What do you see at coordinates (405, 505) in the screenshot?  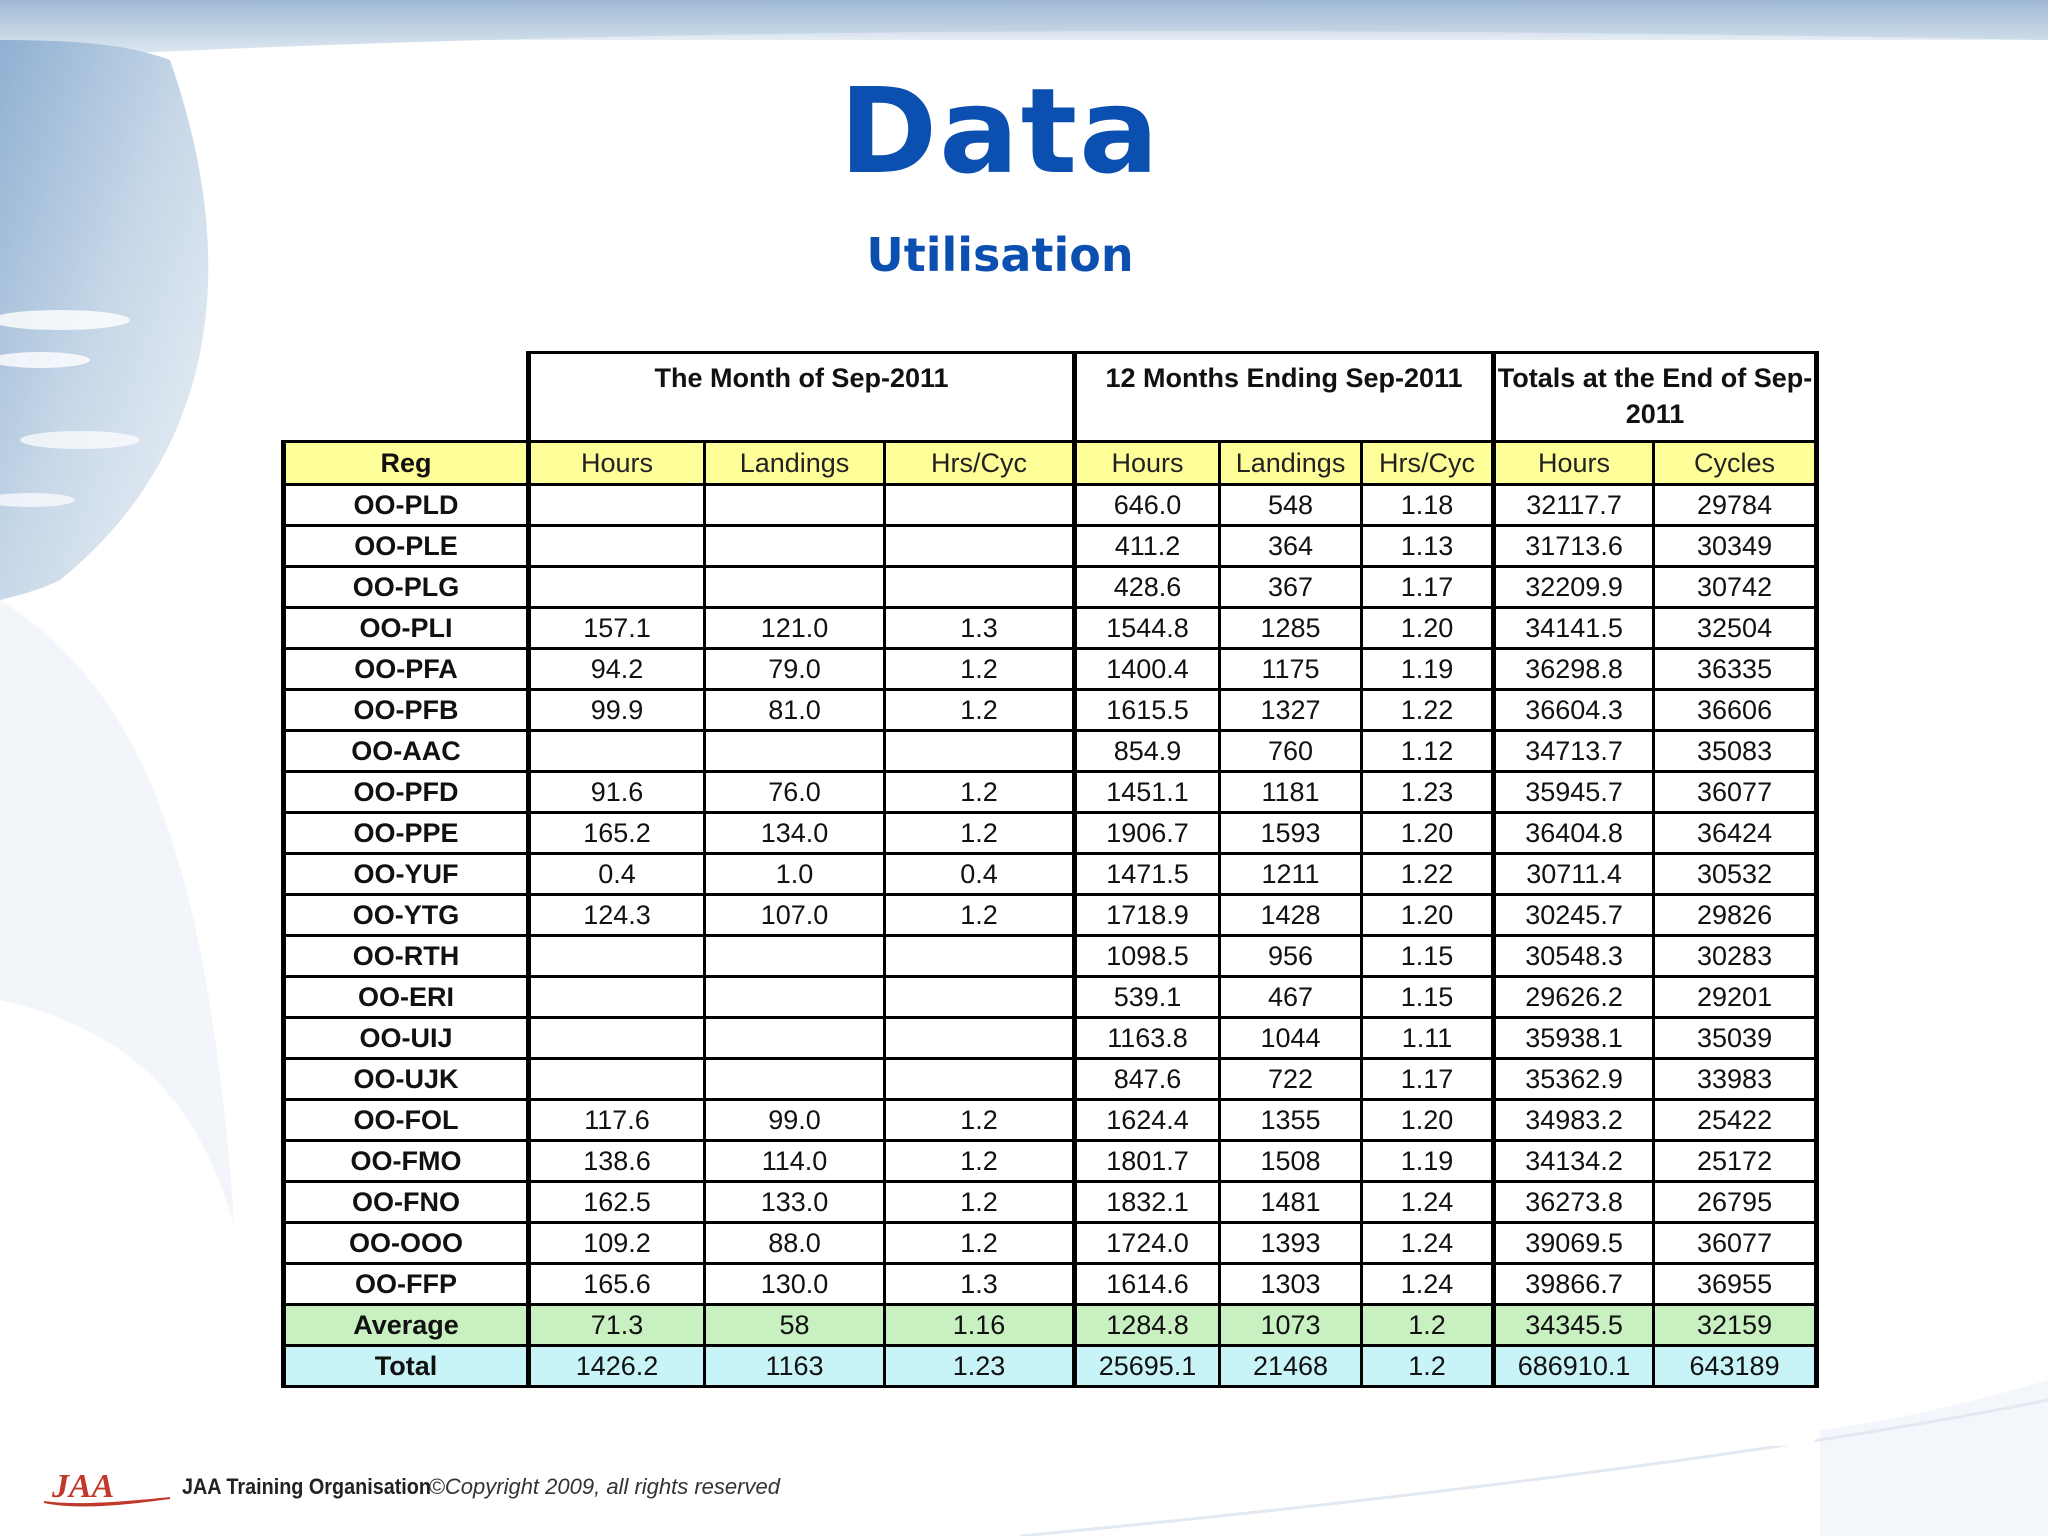 I see `registration-cell: OO-PLD` at bounding box center [405, 505].